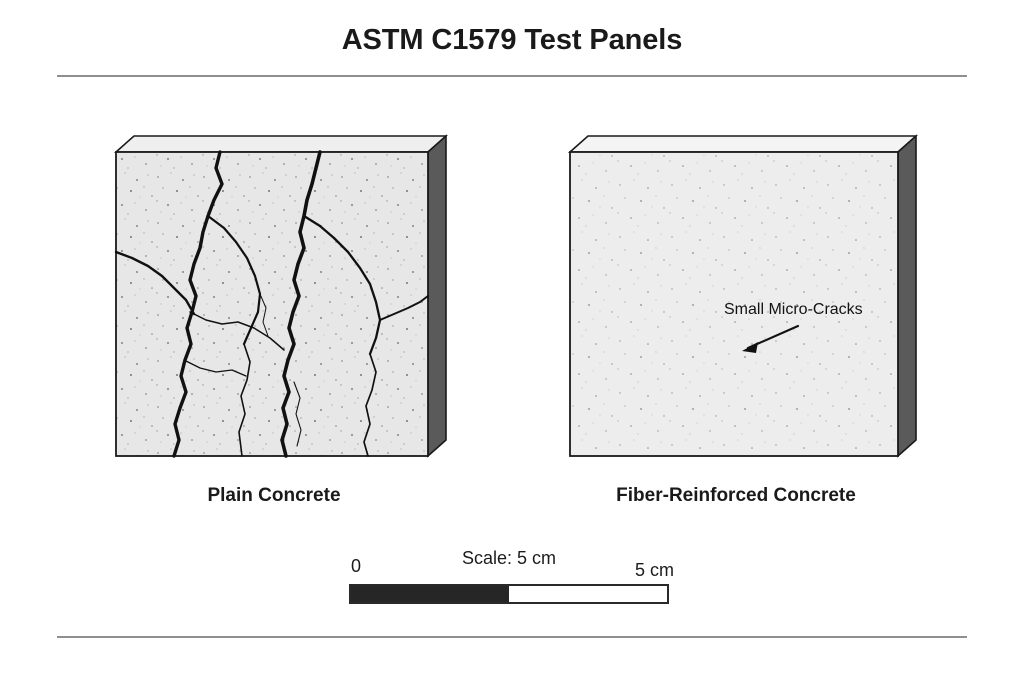 The height and width of the screenshot is (683, 1024). Describe the element at coordinates (655, 570) in the screenshot. I see `scale-max-label: 5 cm` at that location.